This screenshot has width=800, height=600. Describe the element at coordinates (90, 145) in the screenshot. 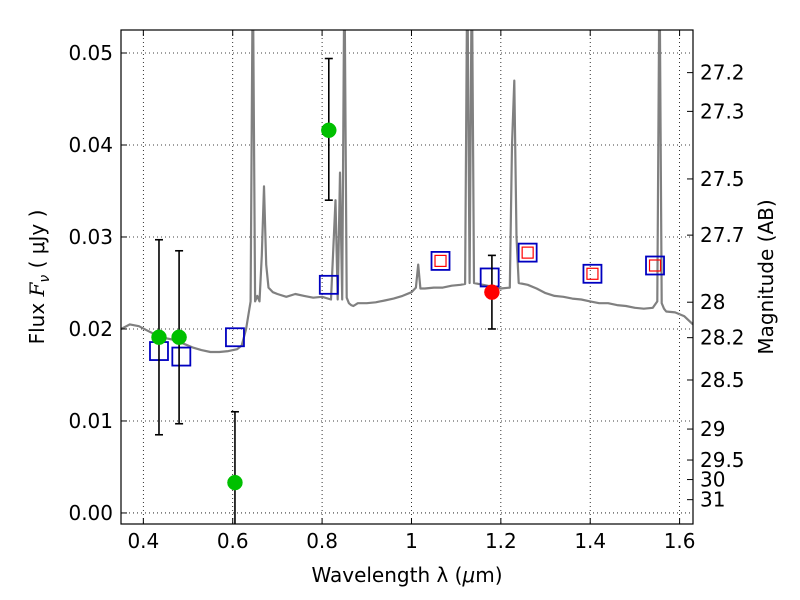

I see `y-tick-label: 0.04` at that location.